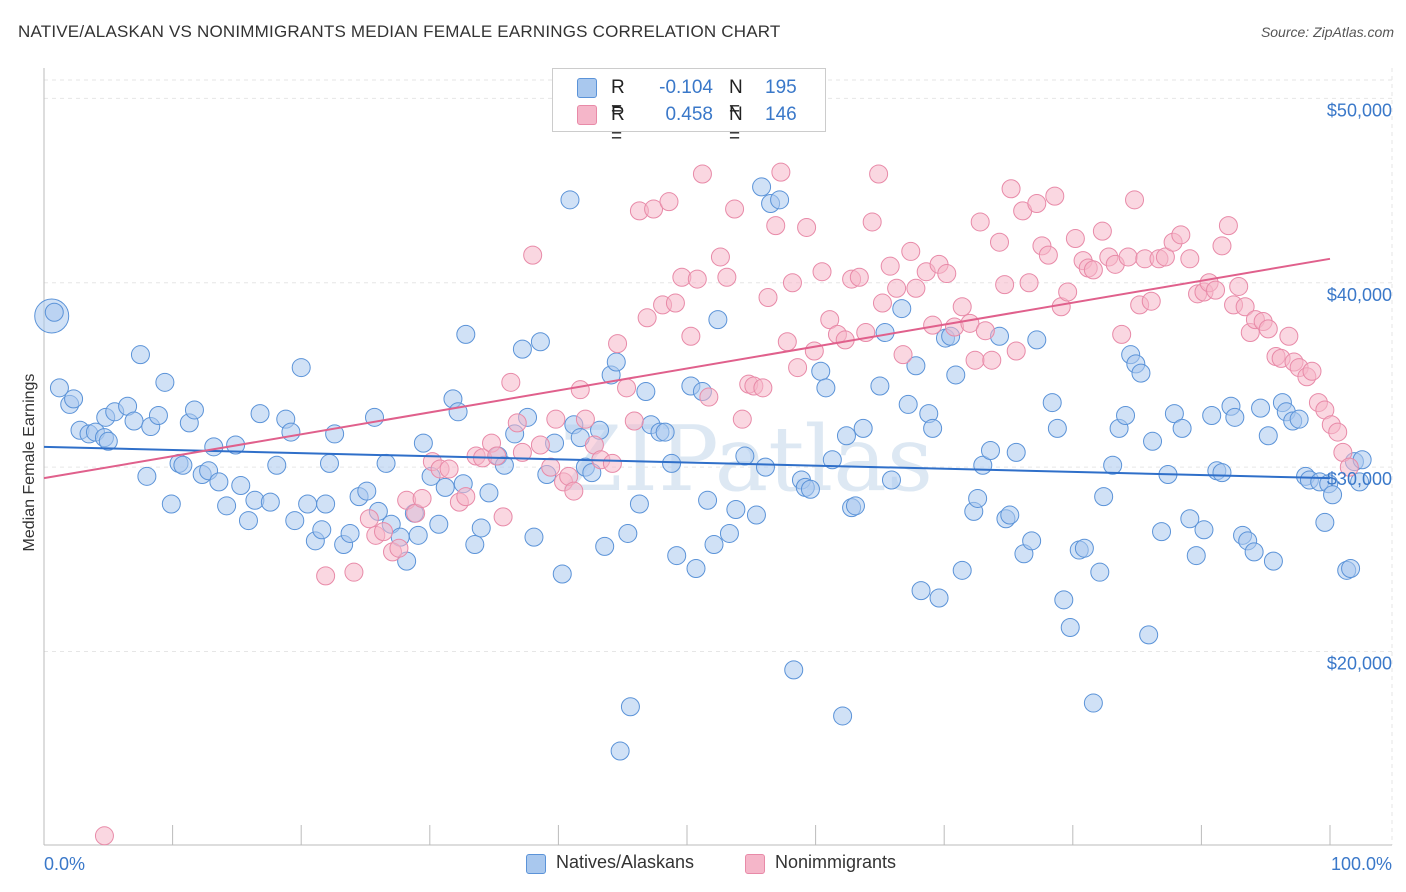  I want to click on legend-n-value: 146, so click(781, 114).